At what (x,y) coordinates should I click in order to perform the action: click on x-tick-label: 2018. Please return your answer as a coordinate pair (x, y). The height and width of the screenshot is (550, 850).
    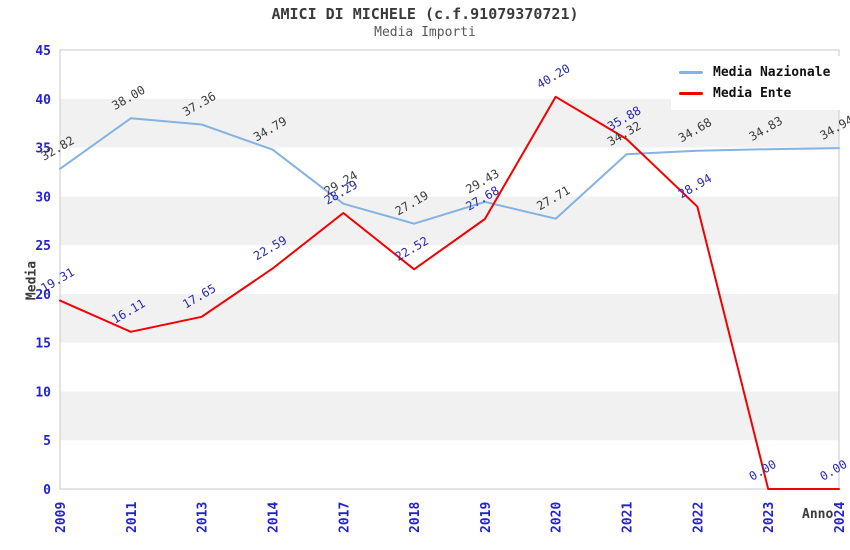
    Looking at the image, I should click on (415, 517).